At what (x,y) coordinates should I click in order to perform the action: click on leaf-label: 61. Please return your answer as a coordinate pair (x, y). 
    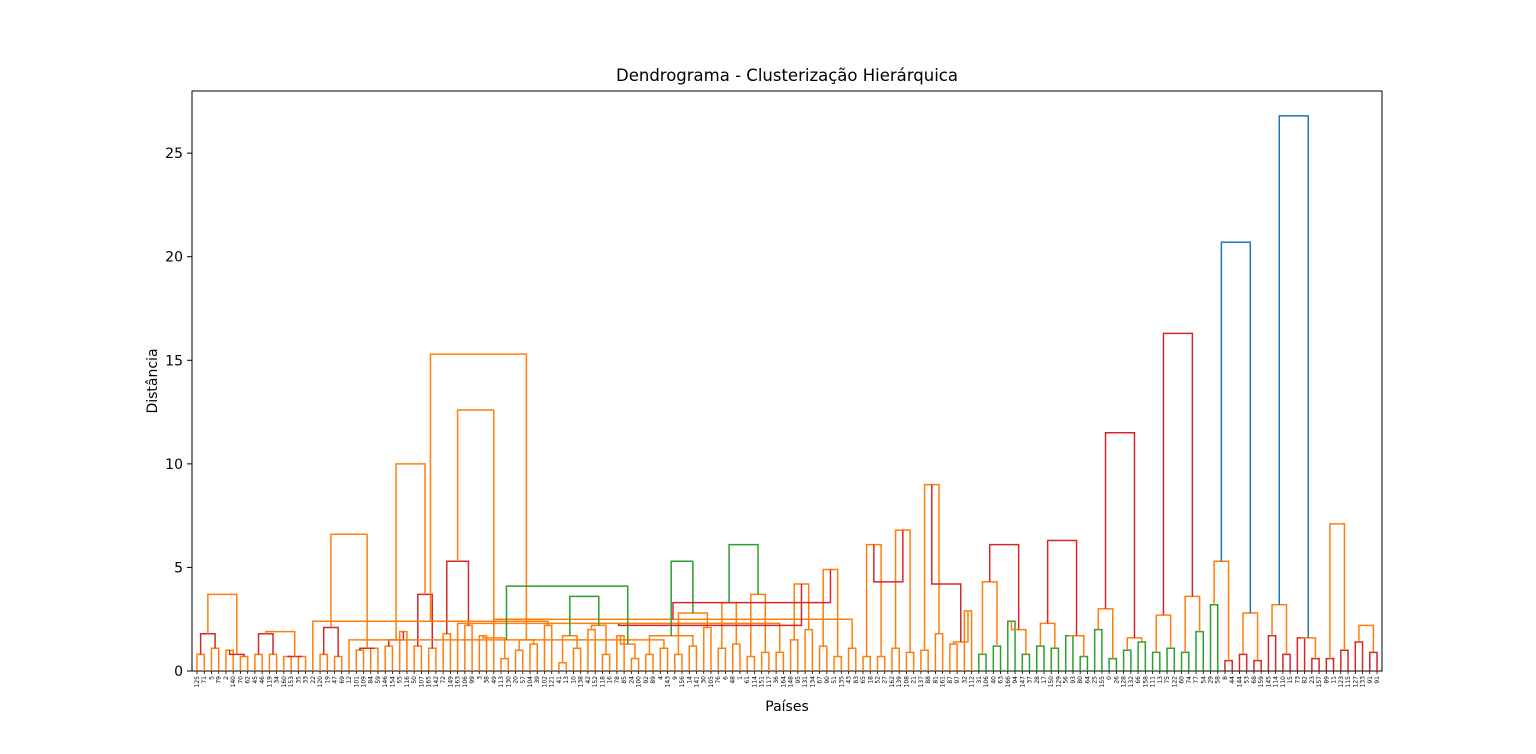
    Looking at the image, I should click on (747, 680).